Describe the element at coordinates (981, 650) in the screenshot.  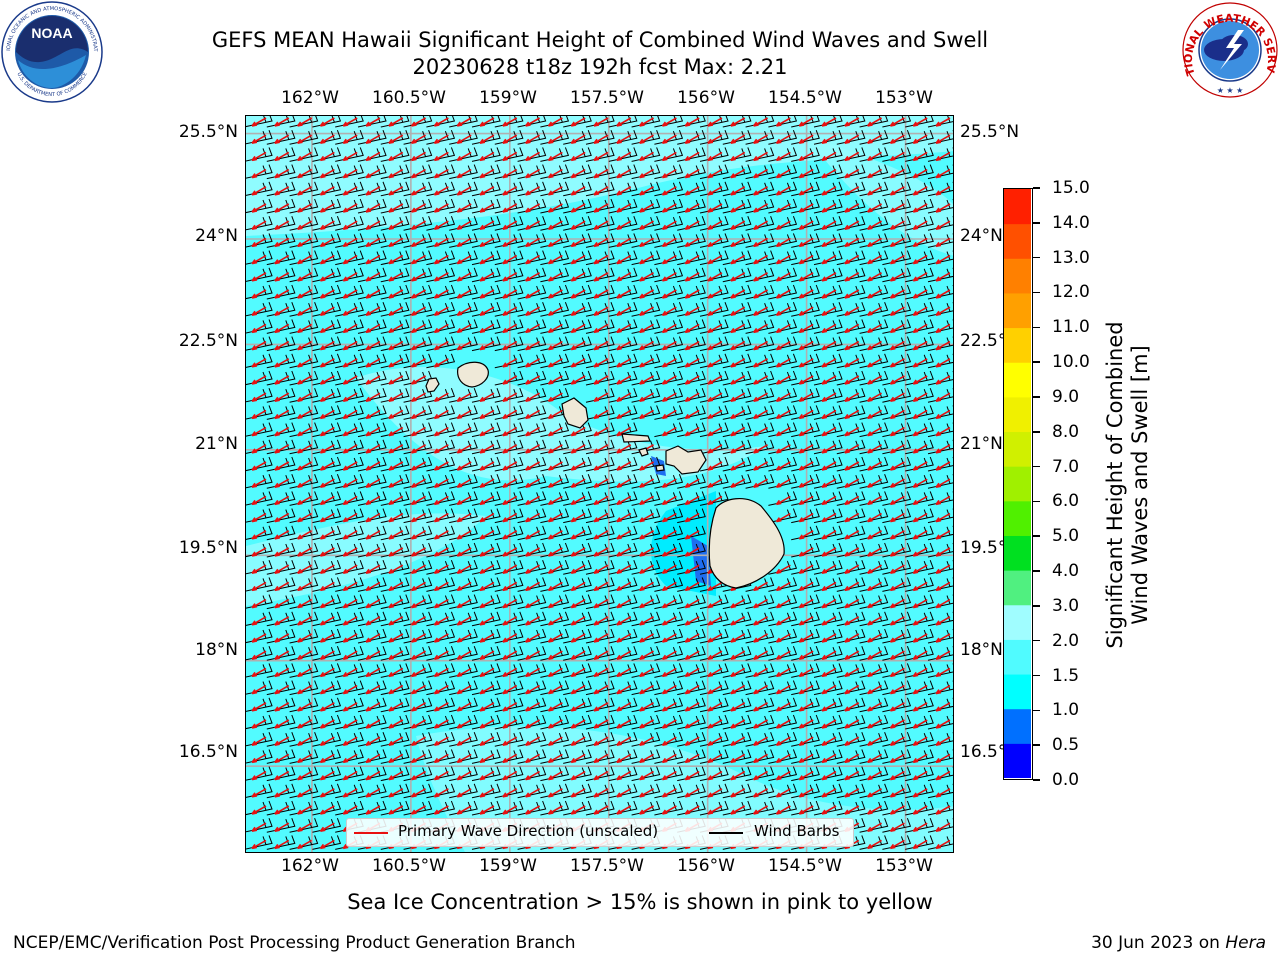
I see `lat-label-right: 18°N` at that location.